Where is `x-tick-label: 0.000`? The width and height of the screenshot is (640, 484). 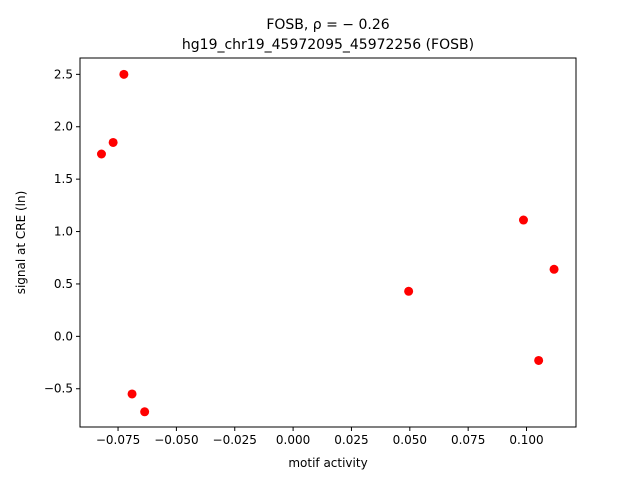 x-tick-label: 0.000 is located at coordinates (293, 440).